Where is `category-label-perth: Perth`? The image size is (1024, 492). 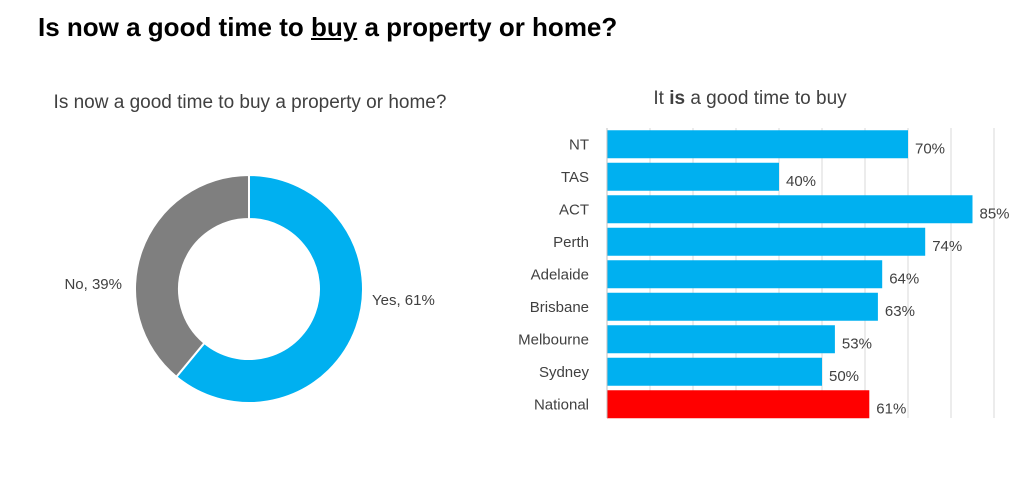 category-label-perth: Perth is located at coordinates (571, 242).